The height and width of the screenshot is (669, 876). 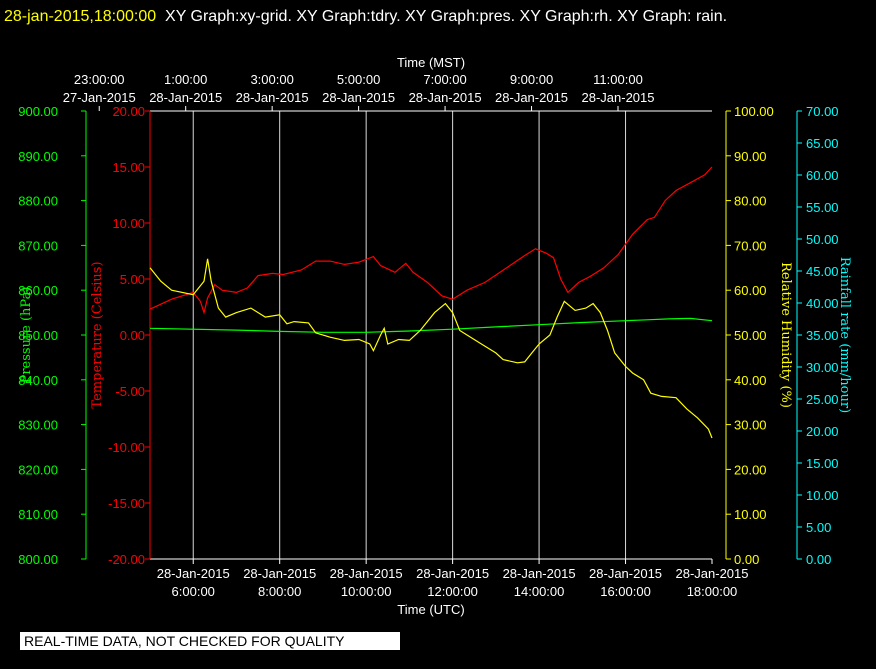 What do you see at coordinates (822, 239) in the screenshot?
I see `rain-tick-label: 50.00` at bounding box center [822, 239].